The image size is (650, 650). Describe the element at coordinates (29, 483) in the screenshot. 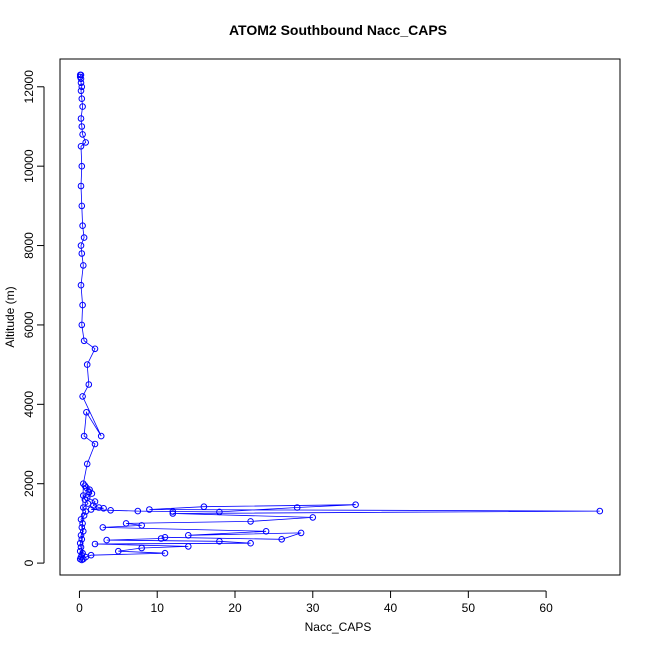

I see `y-tick-label: 2000` at that location.